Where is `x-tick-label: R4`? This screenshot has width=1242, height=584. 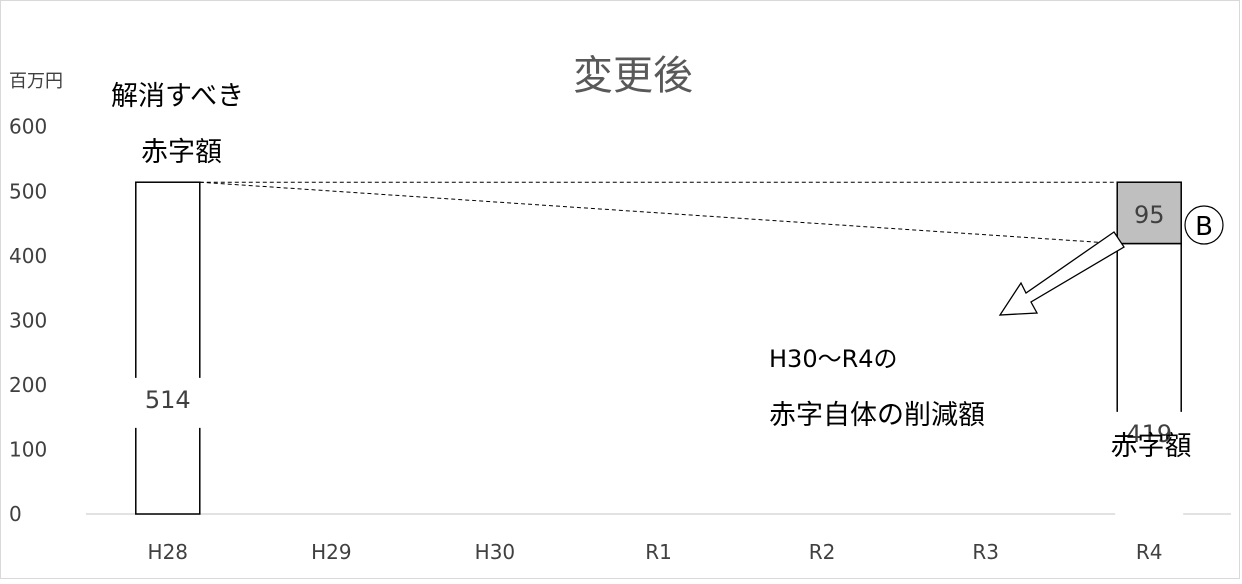
x-tick-label: R4 is located at coordinates (1149, 552).